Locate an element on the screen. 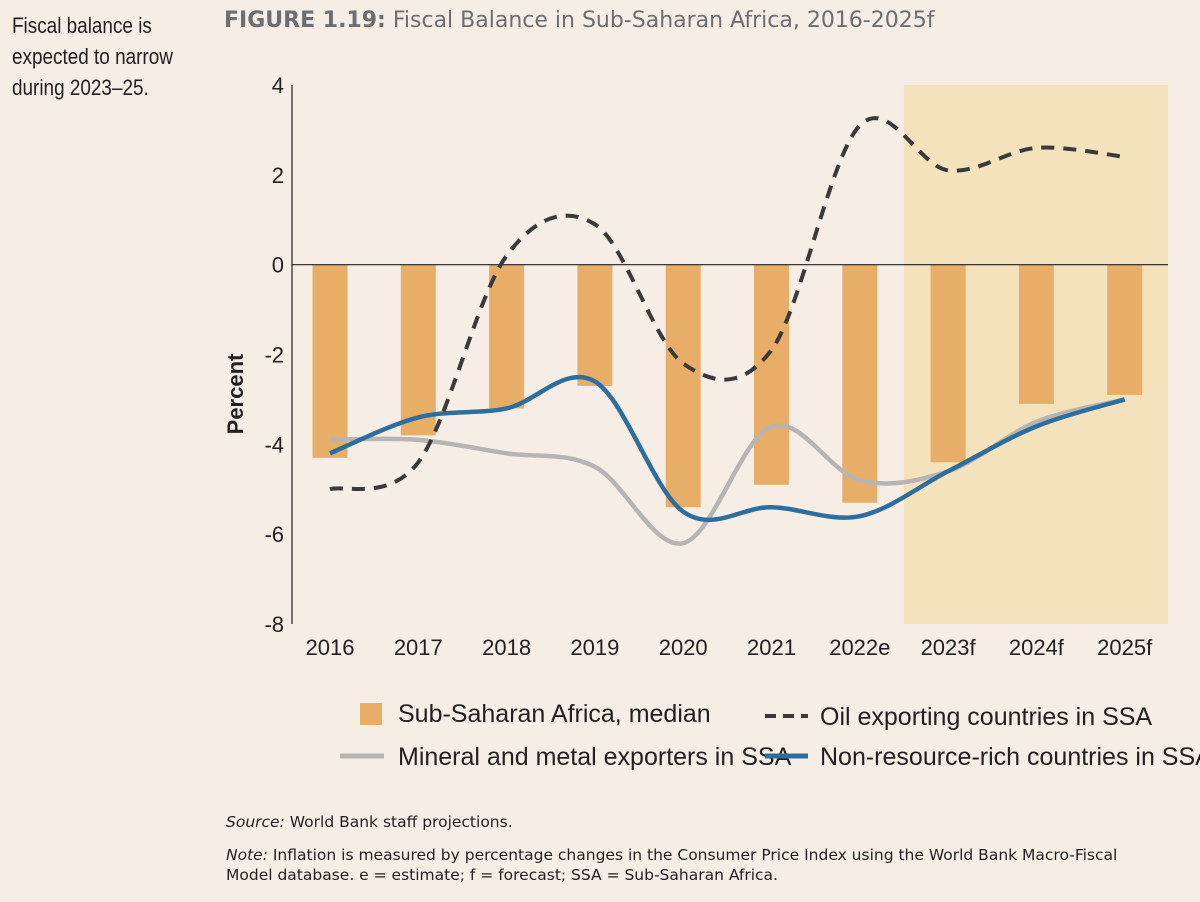 Image resolution: width=1200 pixels, height=902 pixels. bar-2016 is located at coordinates (330, 361).